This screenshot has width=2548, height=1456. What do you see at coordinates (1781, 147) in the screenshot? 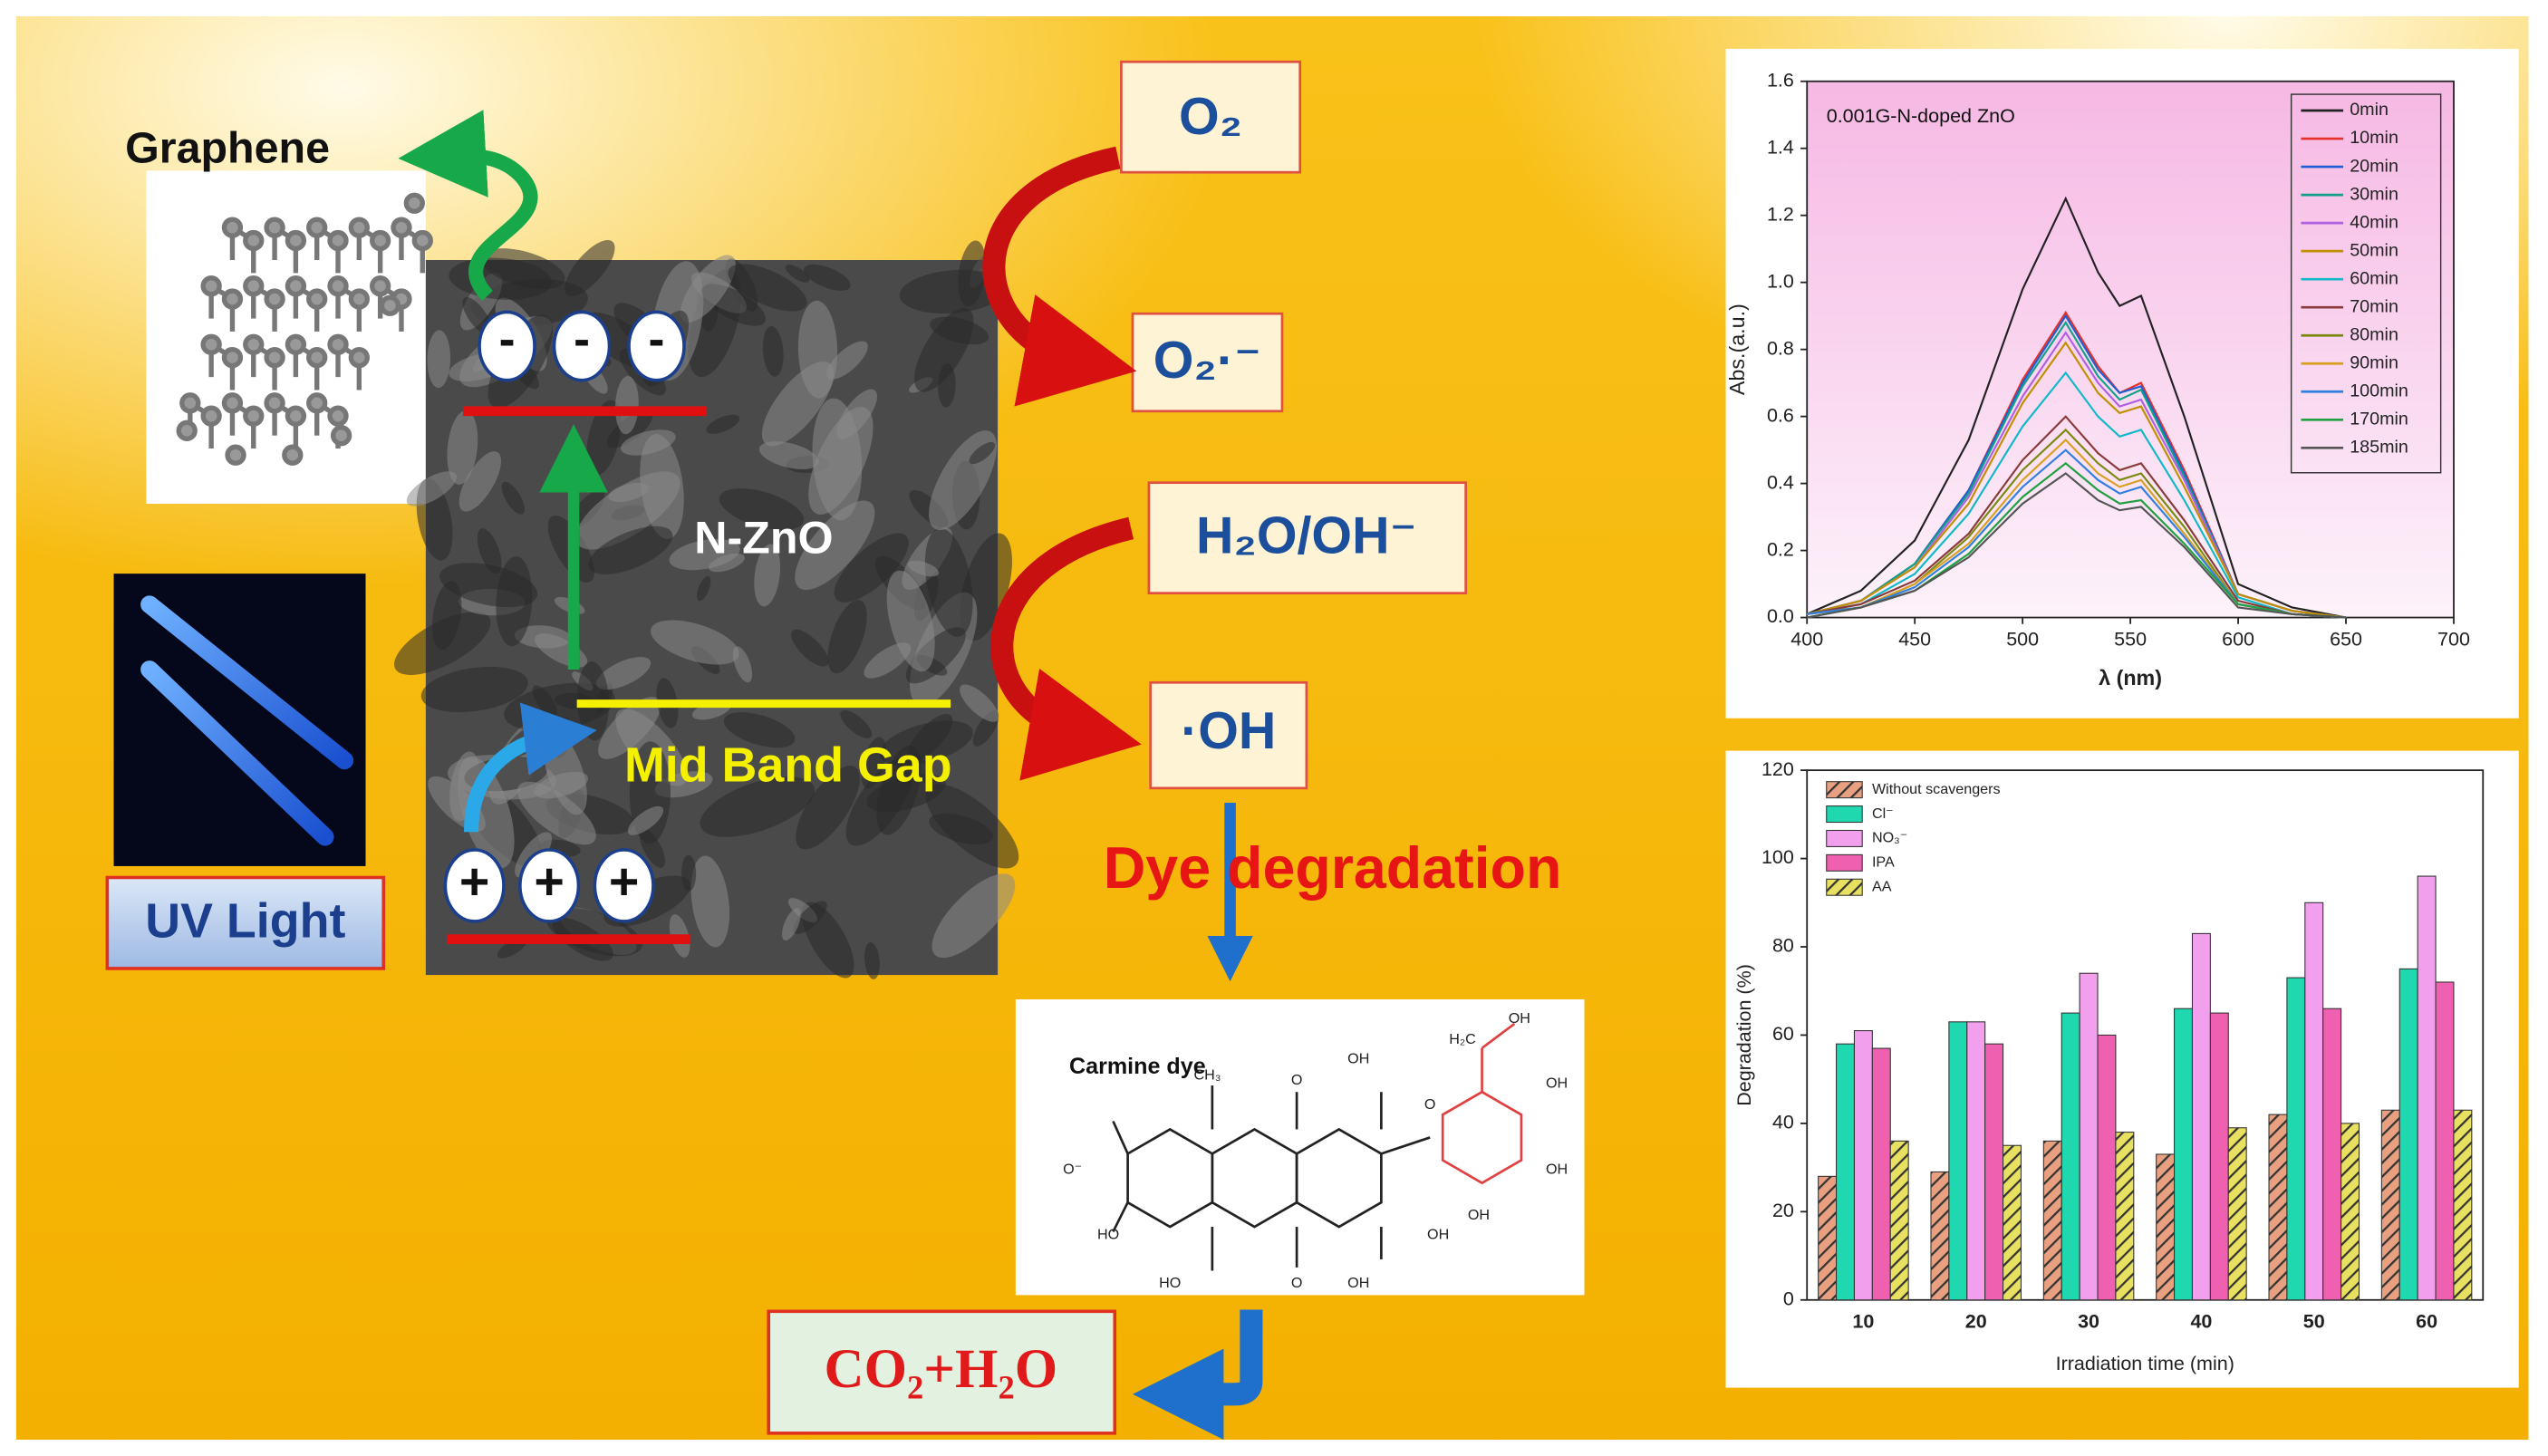
I see `y-tick-label: 1.4` at bounding box center [1781, 147].